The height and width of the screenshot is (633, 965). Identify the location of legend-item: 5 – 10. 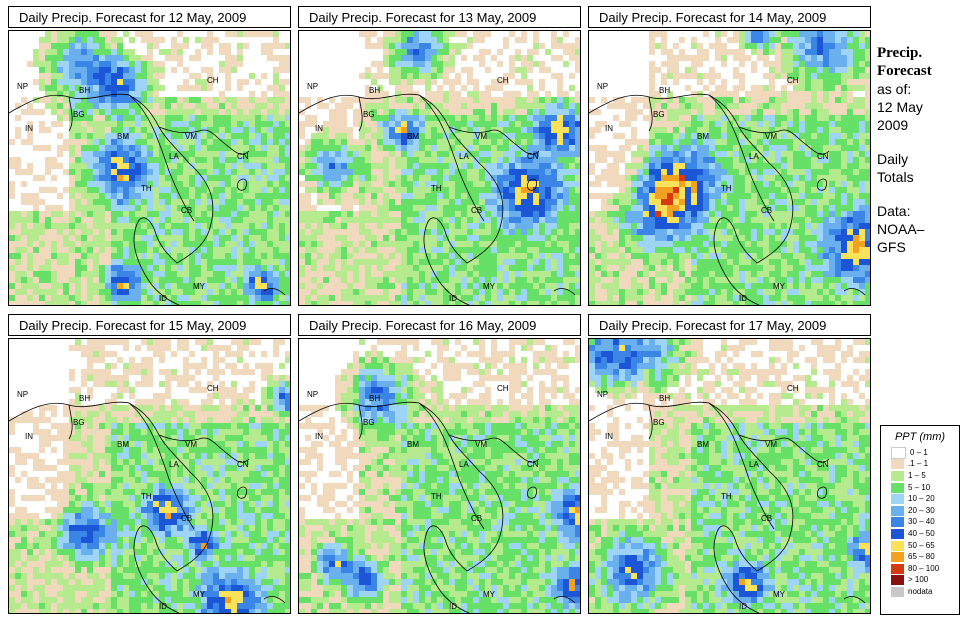
(920, 488).